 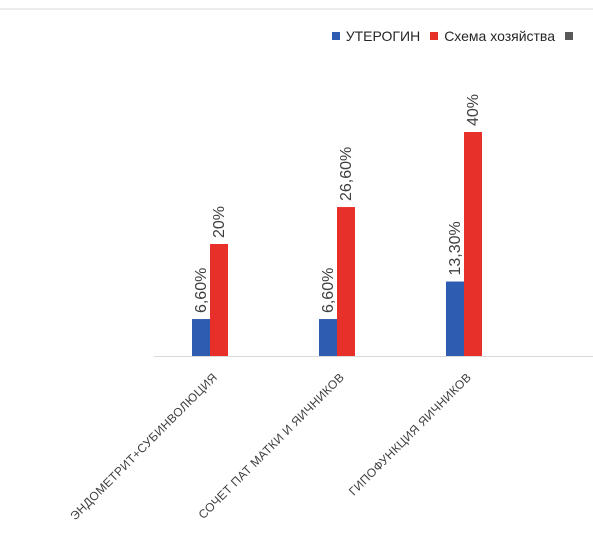 I want to click on data-label-2-3: 40%, so click(x=473, y=110).